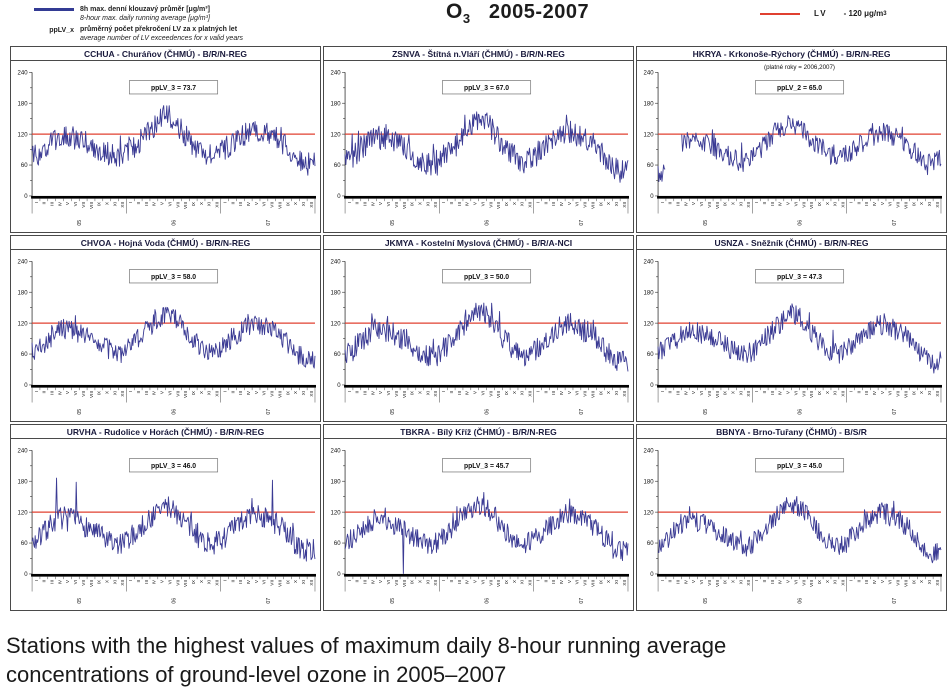 The width and height of the screenshot is (950, 691). What do you see at coordinates (173, 466) in the screenshot?
I see `svg-text: ppLV_3 = 46.0` at bounding box center [173, 466].